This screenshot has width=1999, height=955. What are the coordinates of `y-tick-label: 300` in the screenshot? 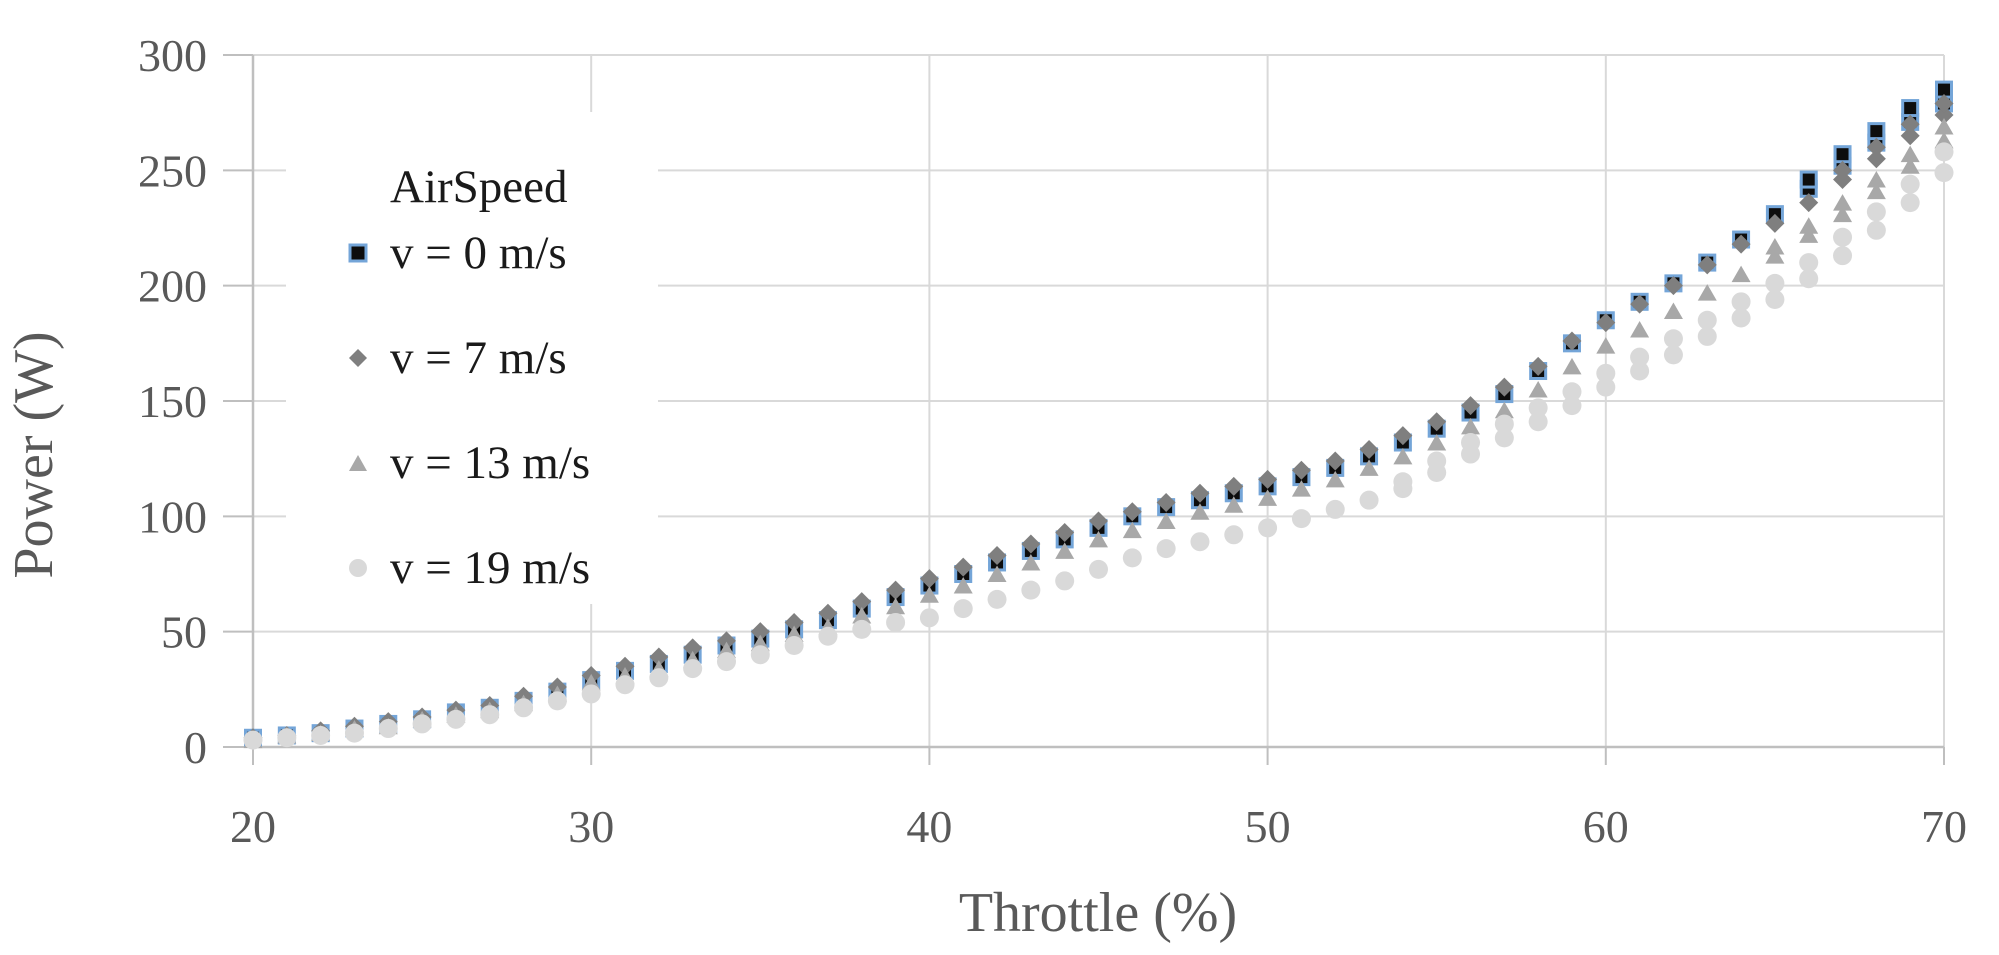 It's located at (172, 55).